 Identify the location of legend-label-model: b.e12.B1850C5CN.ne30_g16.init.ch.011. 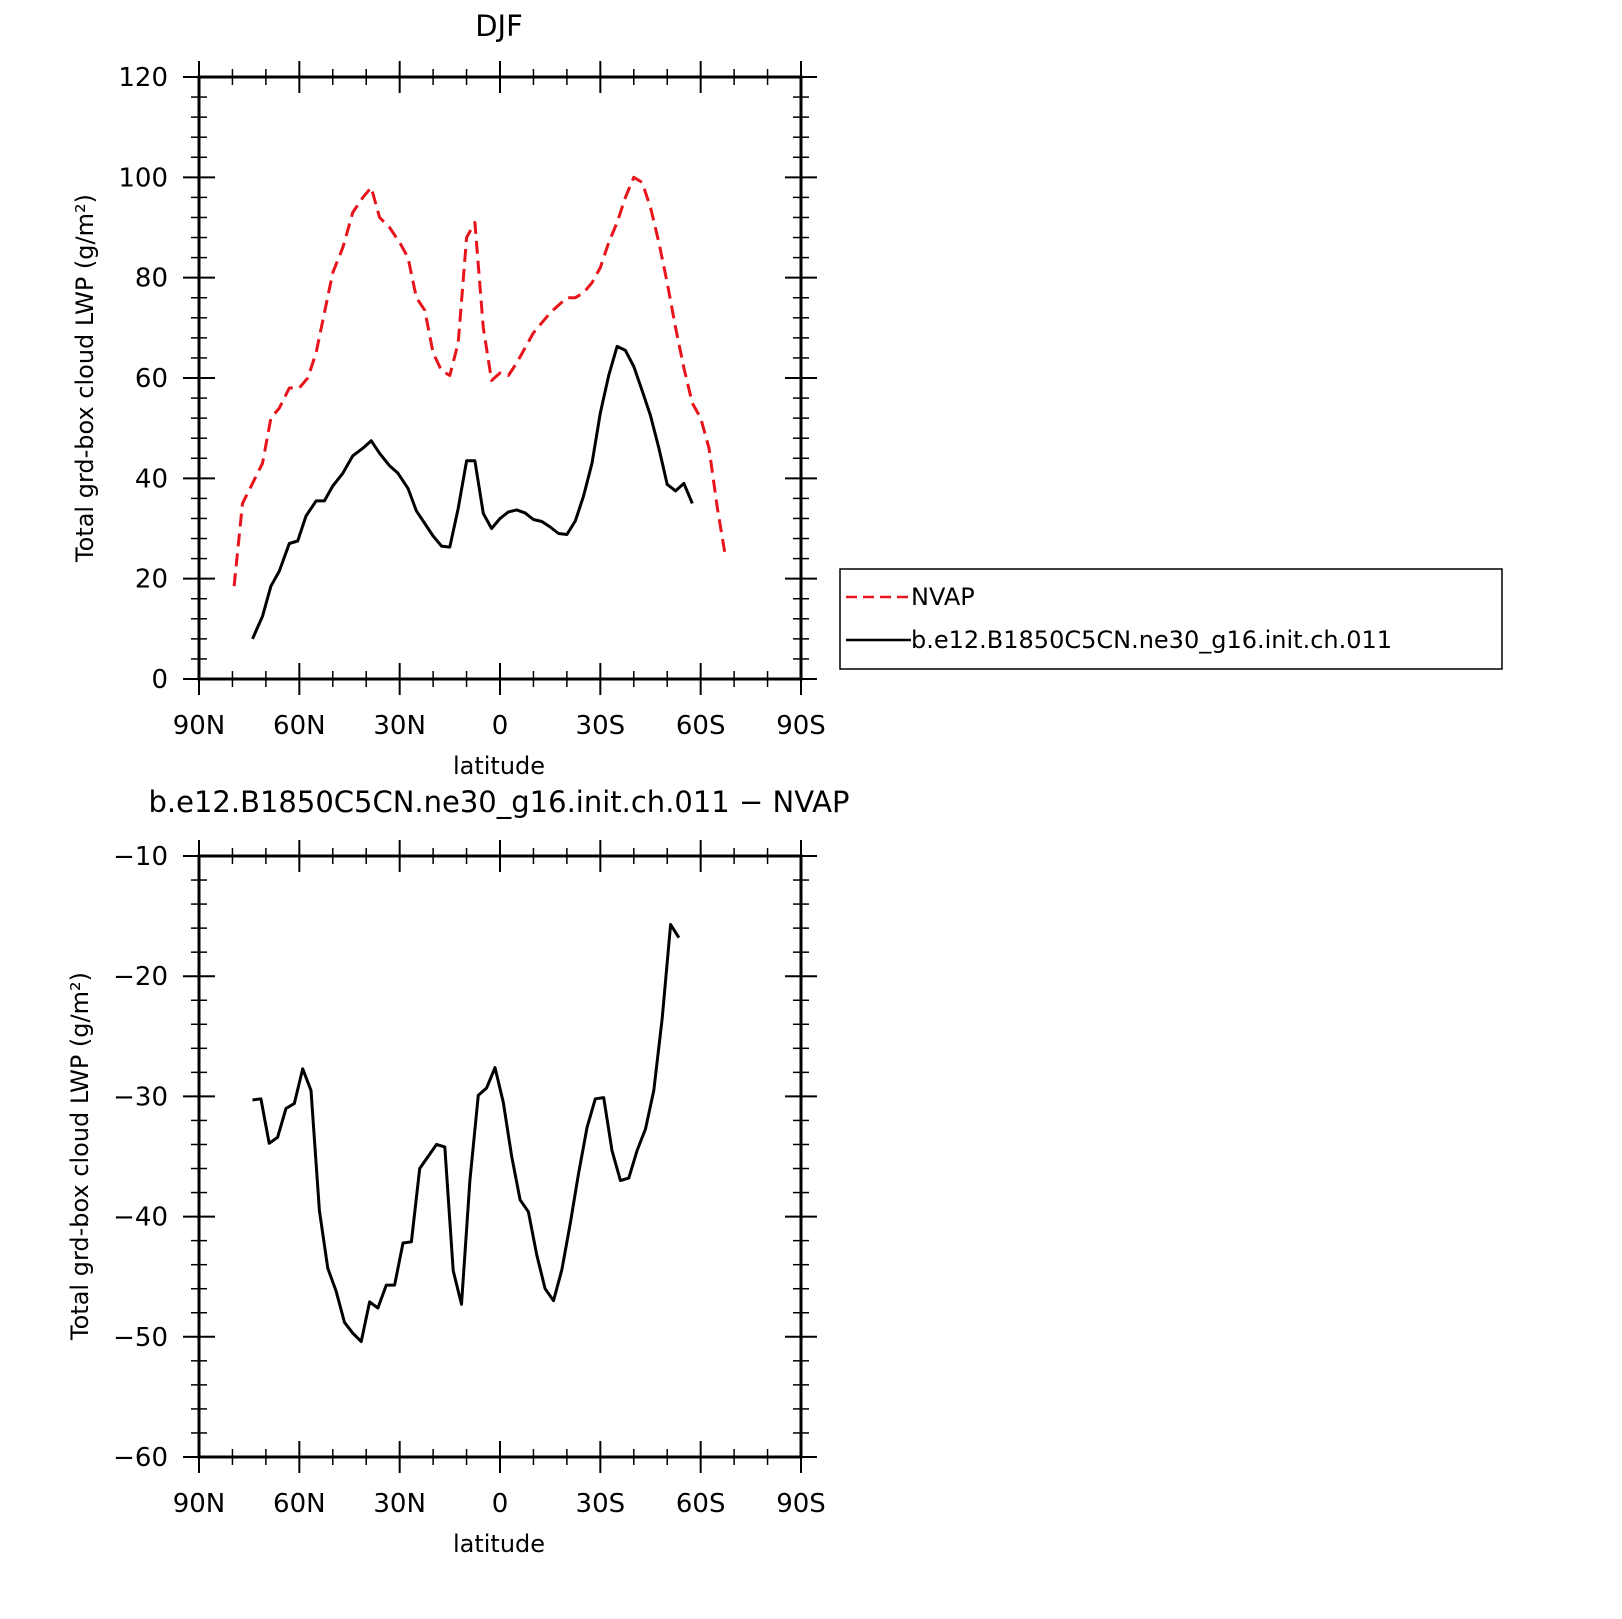
(1151, 640).